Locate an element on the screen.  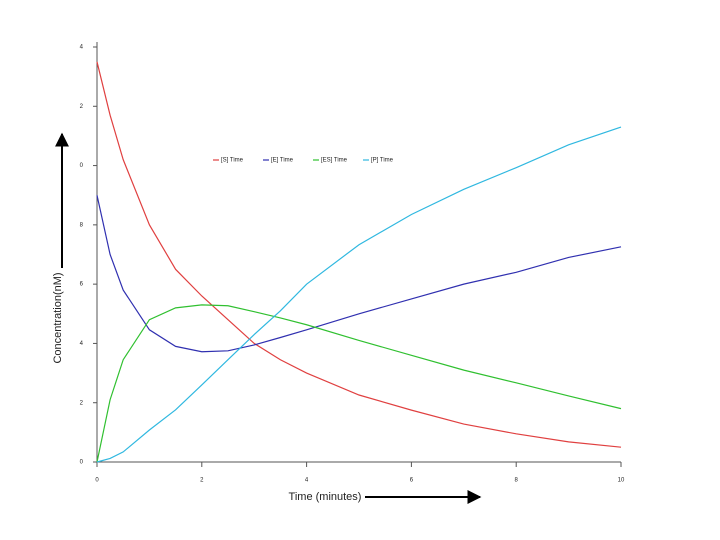
legend-label: [ES] Time is located at coordinates (334, 161).